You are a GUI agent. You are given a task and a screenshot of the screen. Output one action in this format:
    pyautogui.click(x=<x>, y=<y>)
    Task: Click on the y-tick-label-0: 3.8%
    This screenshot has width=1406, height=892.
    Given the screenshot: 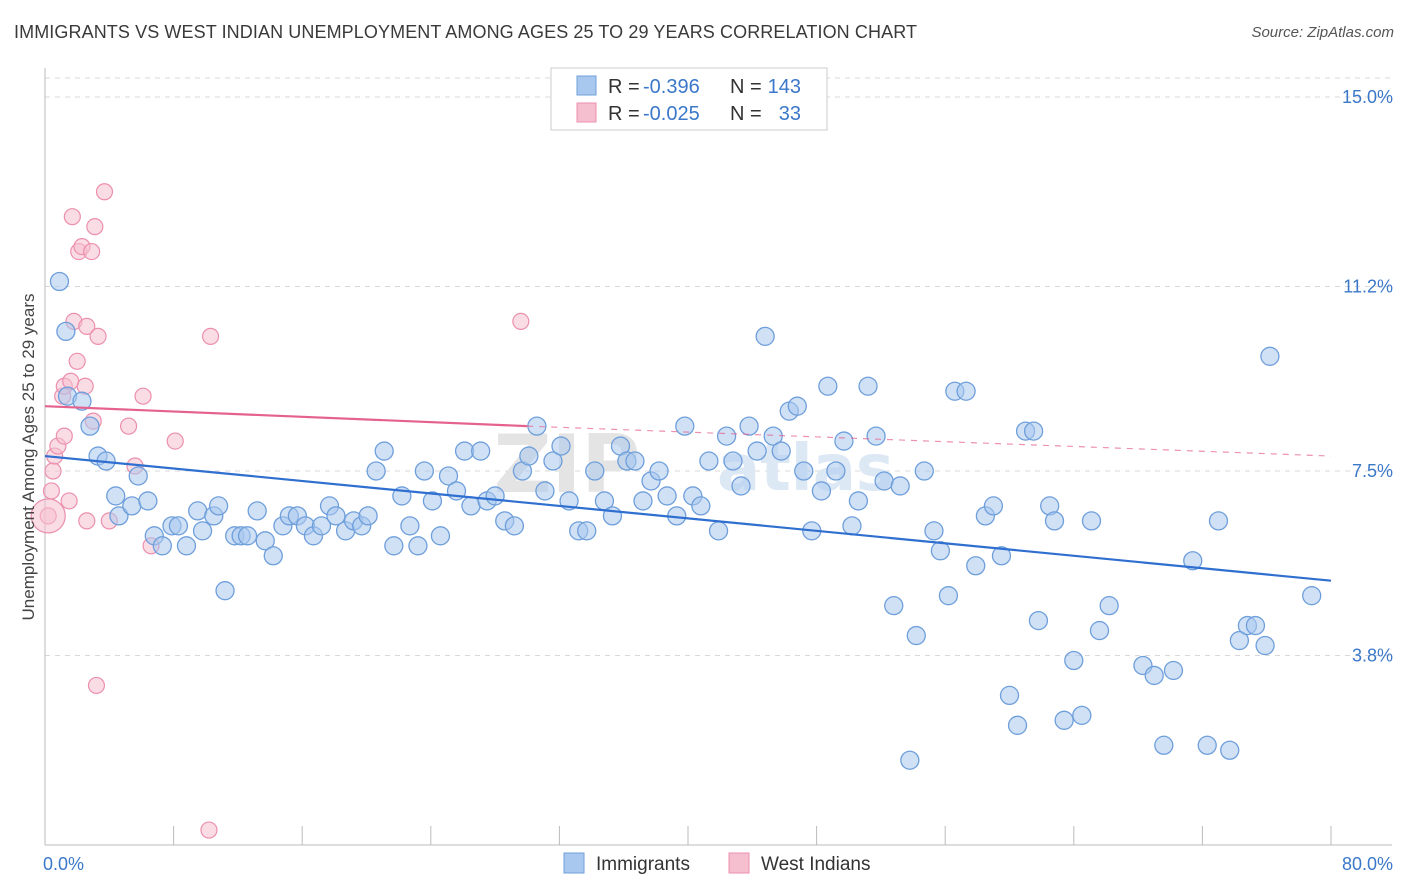 What is the action you would take?
    pyautogui.click(x=1372, y=656)
    